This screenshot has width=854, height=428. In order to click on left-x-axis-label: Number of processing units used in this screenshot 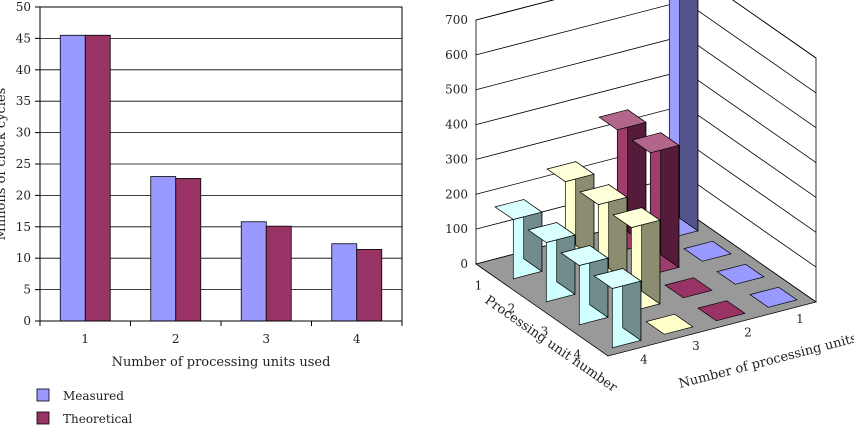, I will do `click(221, 362)`.